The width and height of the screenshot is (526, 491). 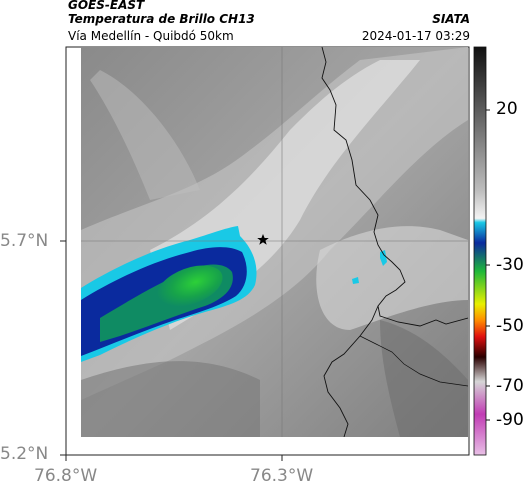 I want to click on colorbar-label: -50, so click(x=510, y=326).